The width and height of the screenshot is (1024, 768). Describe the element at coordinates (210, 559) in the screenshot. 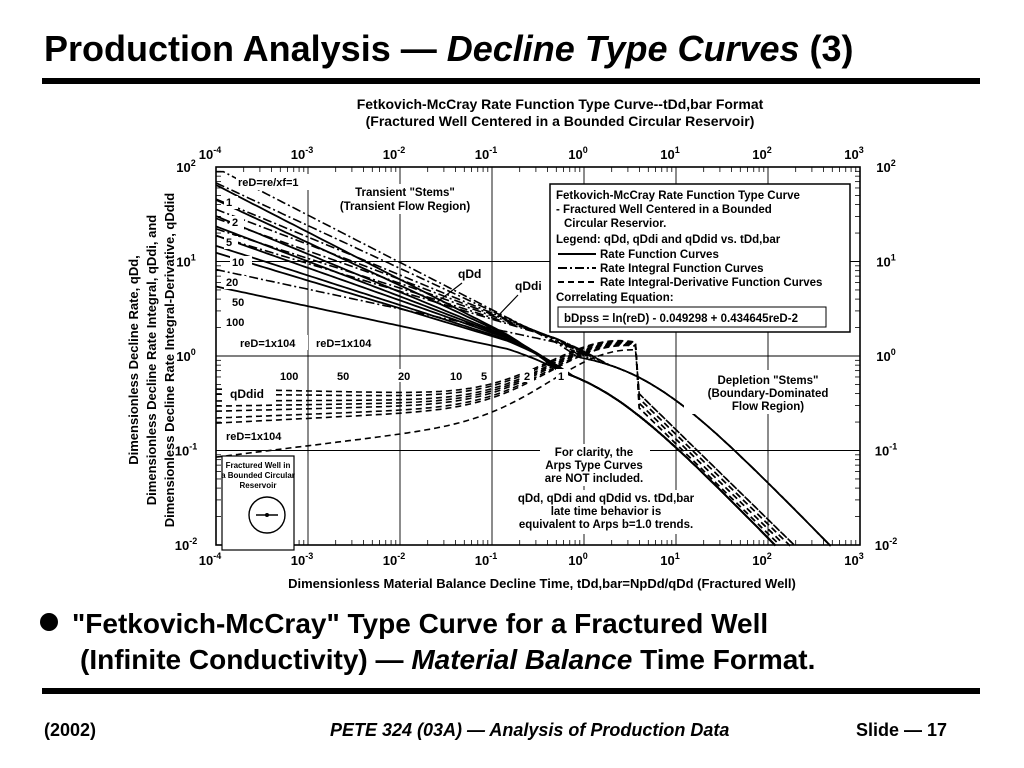

I see `x-tick-label-bottom: 10⁻⁴` at that location.